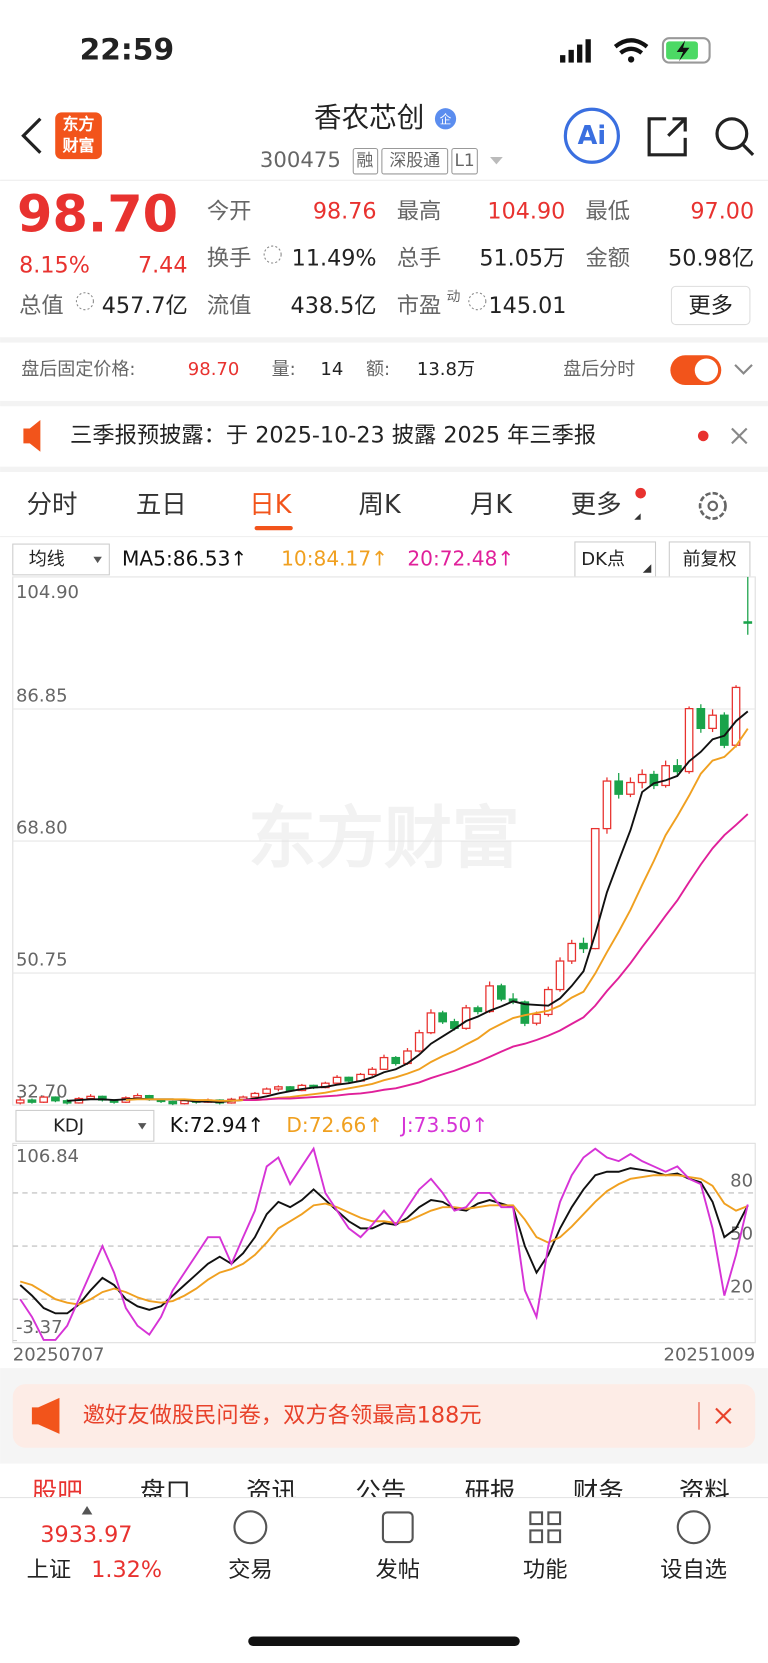  I want to click on after-volume: 14, so click(331, 369).